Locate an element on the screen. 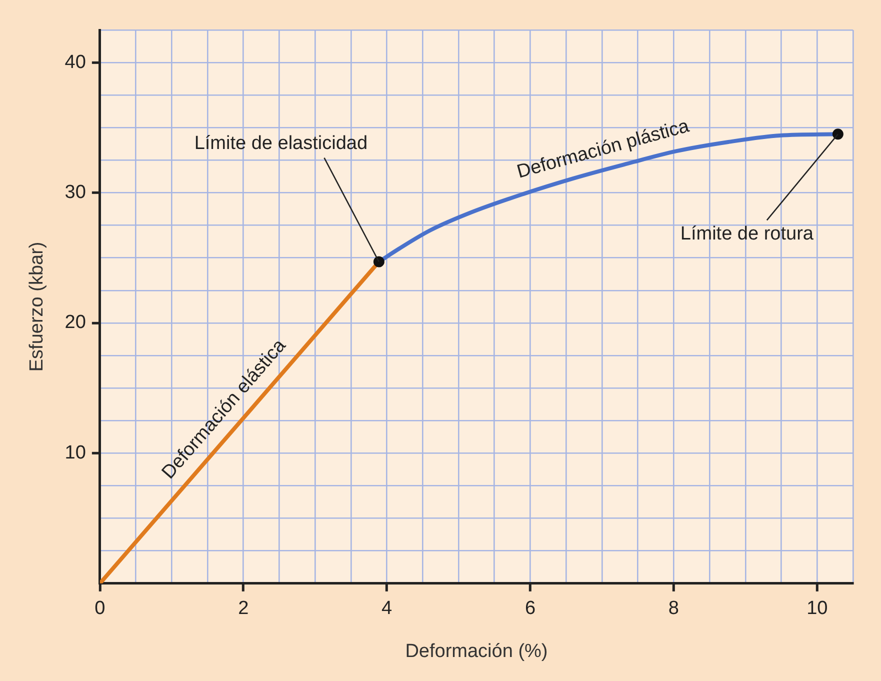 This screenshot has height=681, width=881. y-tick-label: 40 is located at coordinates (75, 62).